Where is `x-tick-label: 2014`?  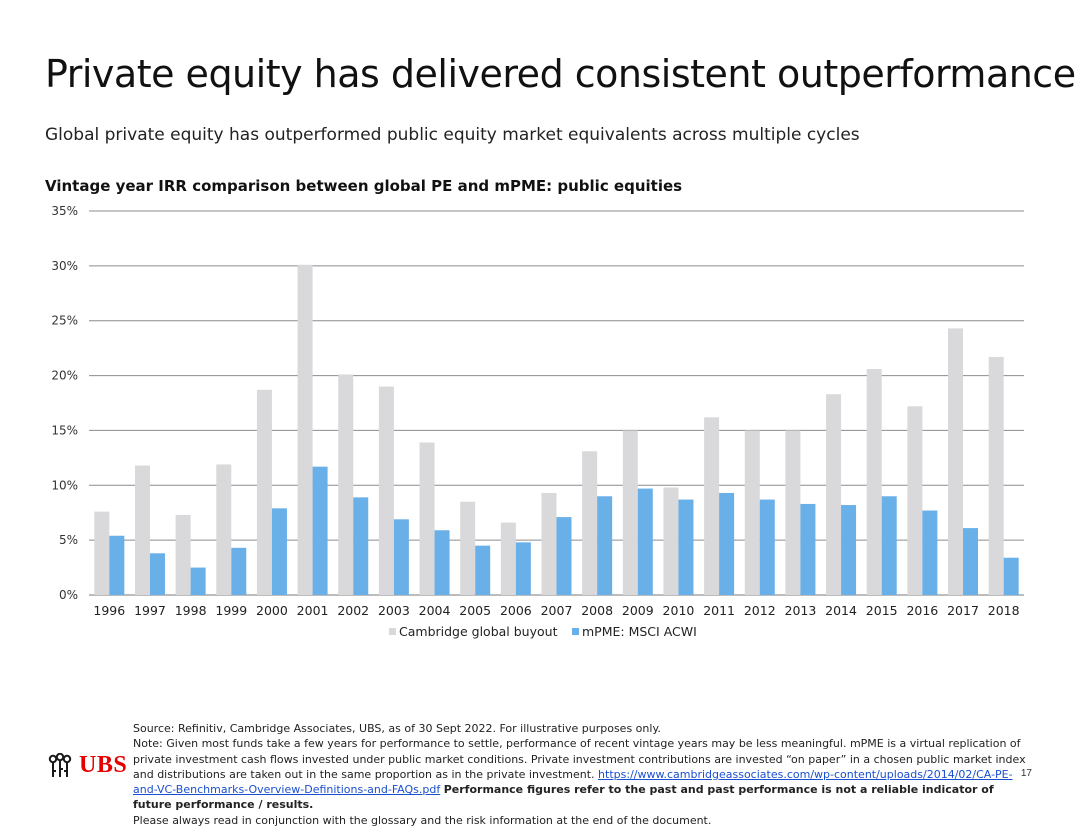 x-tick-label: 2014 is located at coordinates (841, 610).